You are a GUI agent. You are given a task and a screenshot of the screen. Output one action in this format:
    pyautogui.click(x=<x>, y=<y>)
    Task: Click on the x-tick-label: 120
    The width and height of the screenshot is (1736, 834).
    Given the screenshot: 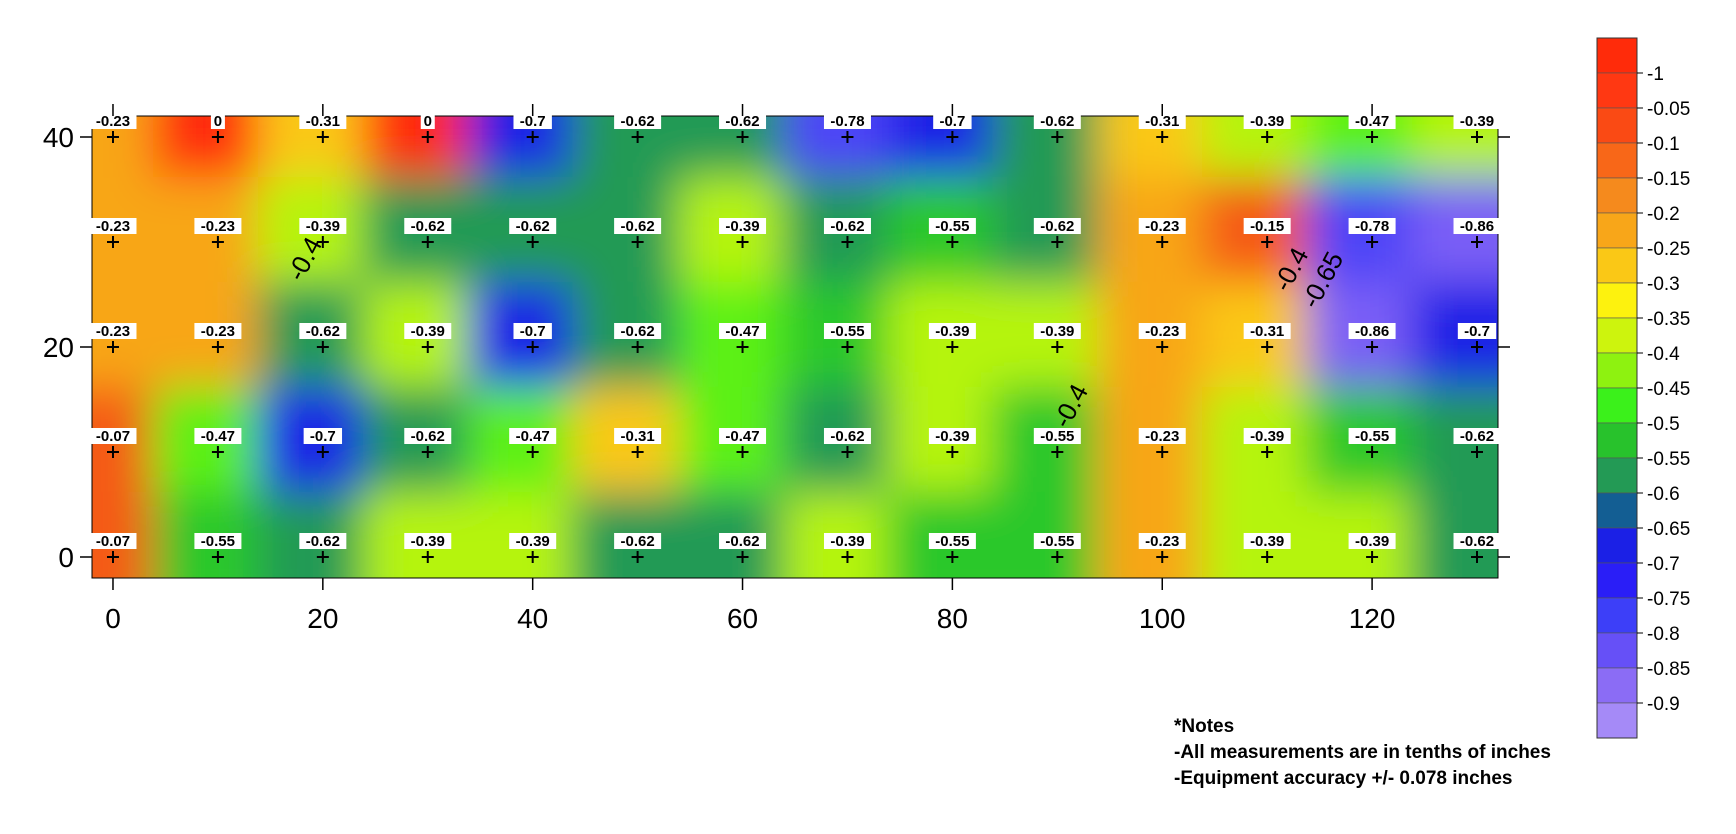 What is the action you would take?
    pyautogui.click(x=1372, y=618)
    